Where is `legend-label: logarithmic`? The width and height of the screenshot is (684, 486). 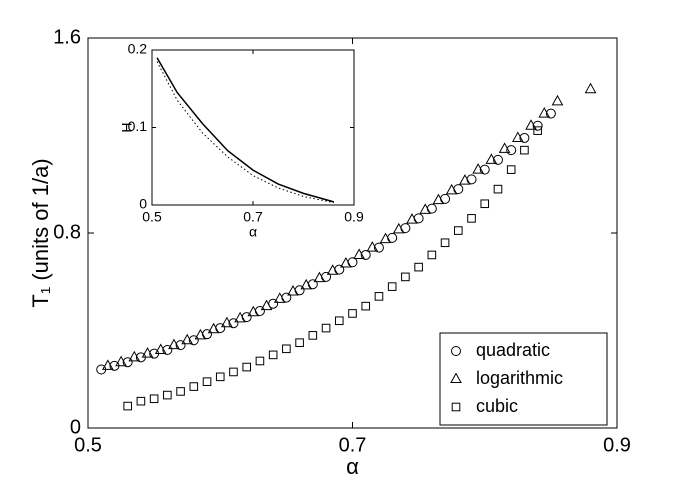
legend-label: logarithmic is located at coordinates (519, 378).